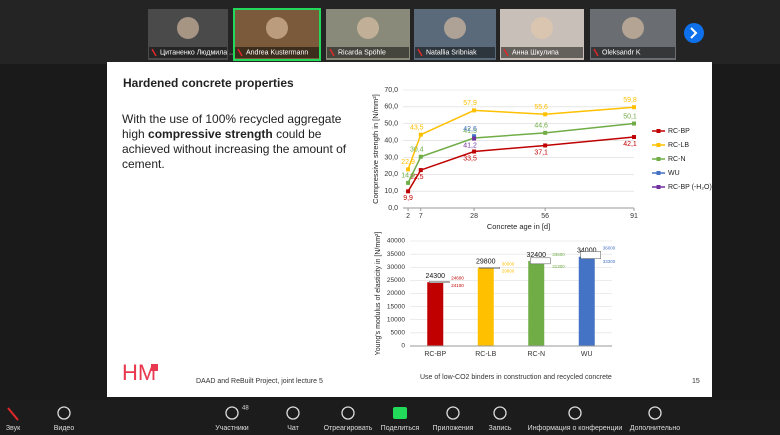 The width and height of the screenshot is (780, 435). Describe the element at coordinates (677, 159) in the screenshot. I see `legend-label: RC-N` at that location.